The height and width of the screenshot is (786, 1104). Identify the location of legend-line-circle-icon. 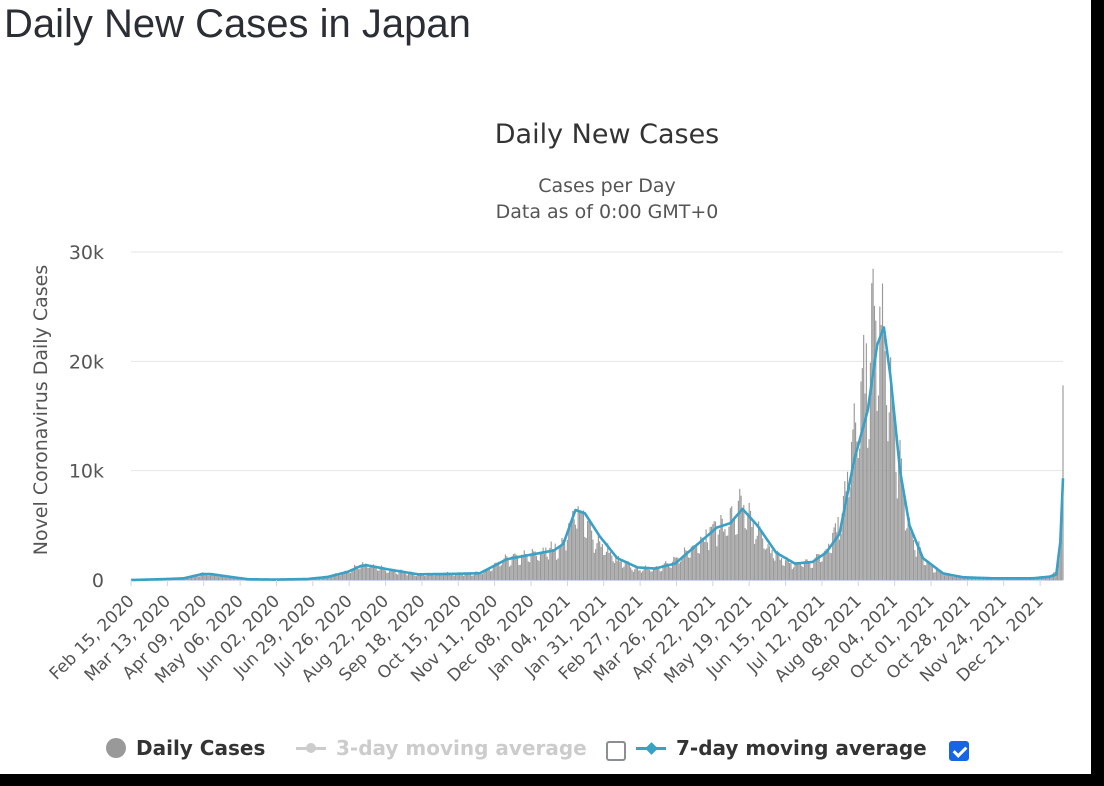
(311, 748).